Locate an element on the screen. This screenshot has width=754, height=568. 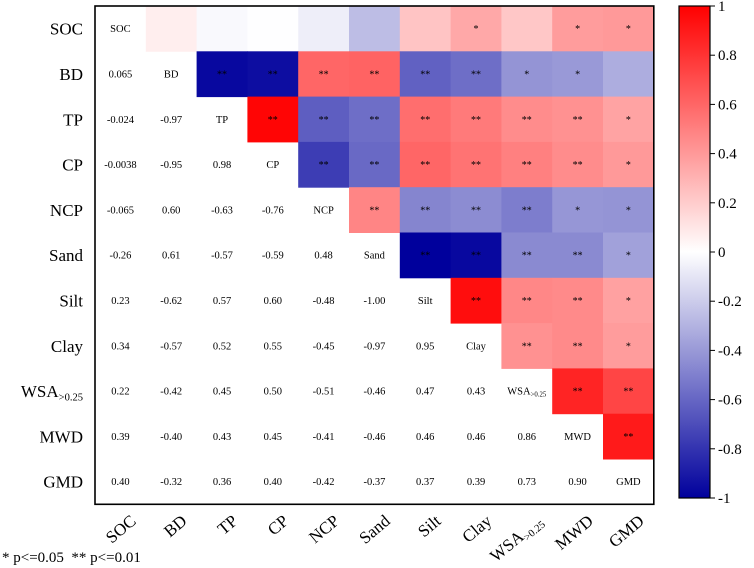
correlation-value-7-3: 0.55 is located at coordinates (273, 346).